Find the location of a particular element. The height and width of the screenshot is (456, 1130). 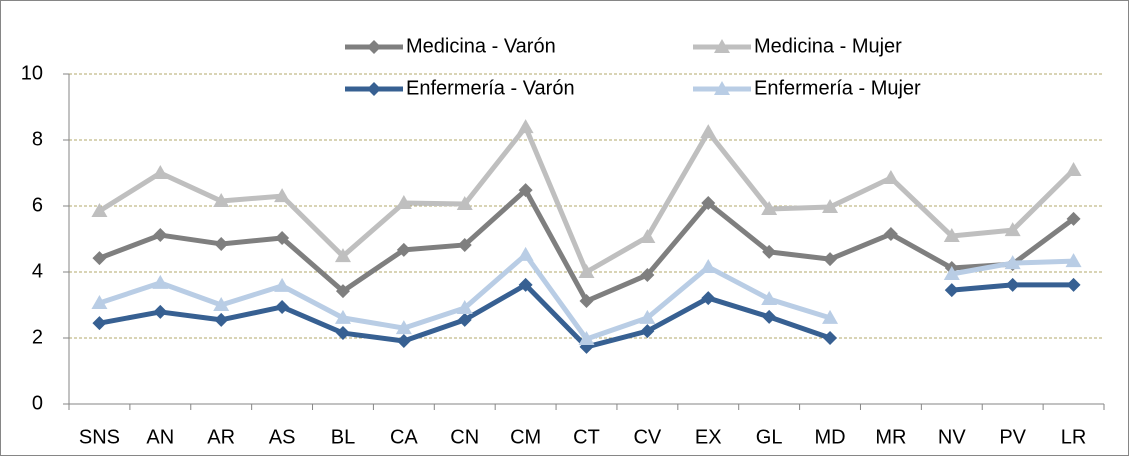

x-tick-label: CM is located at coordinates (525, 437).